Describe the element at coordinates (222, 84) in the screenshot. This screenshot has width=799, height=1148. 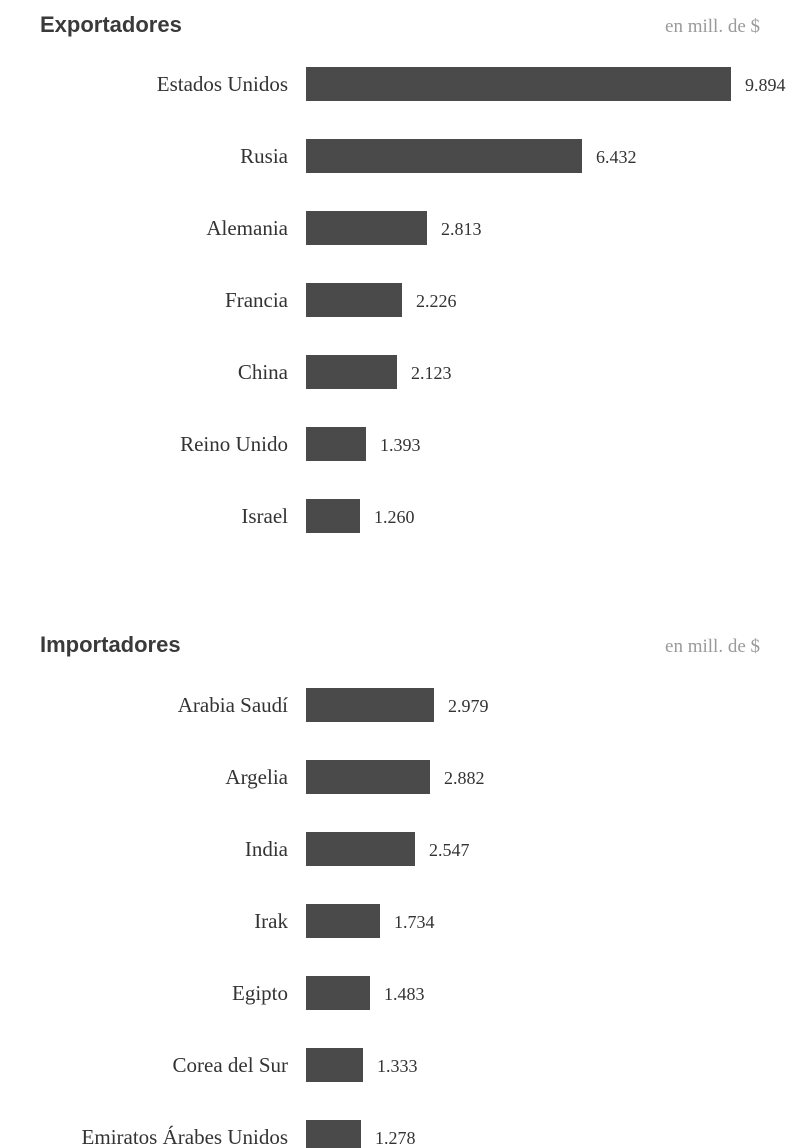
I see `chart-0-category-label-0: Estados Unidos` at that location.